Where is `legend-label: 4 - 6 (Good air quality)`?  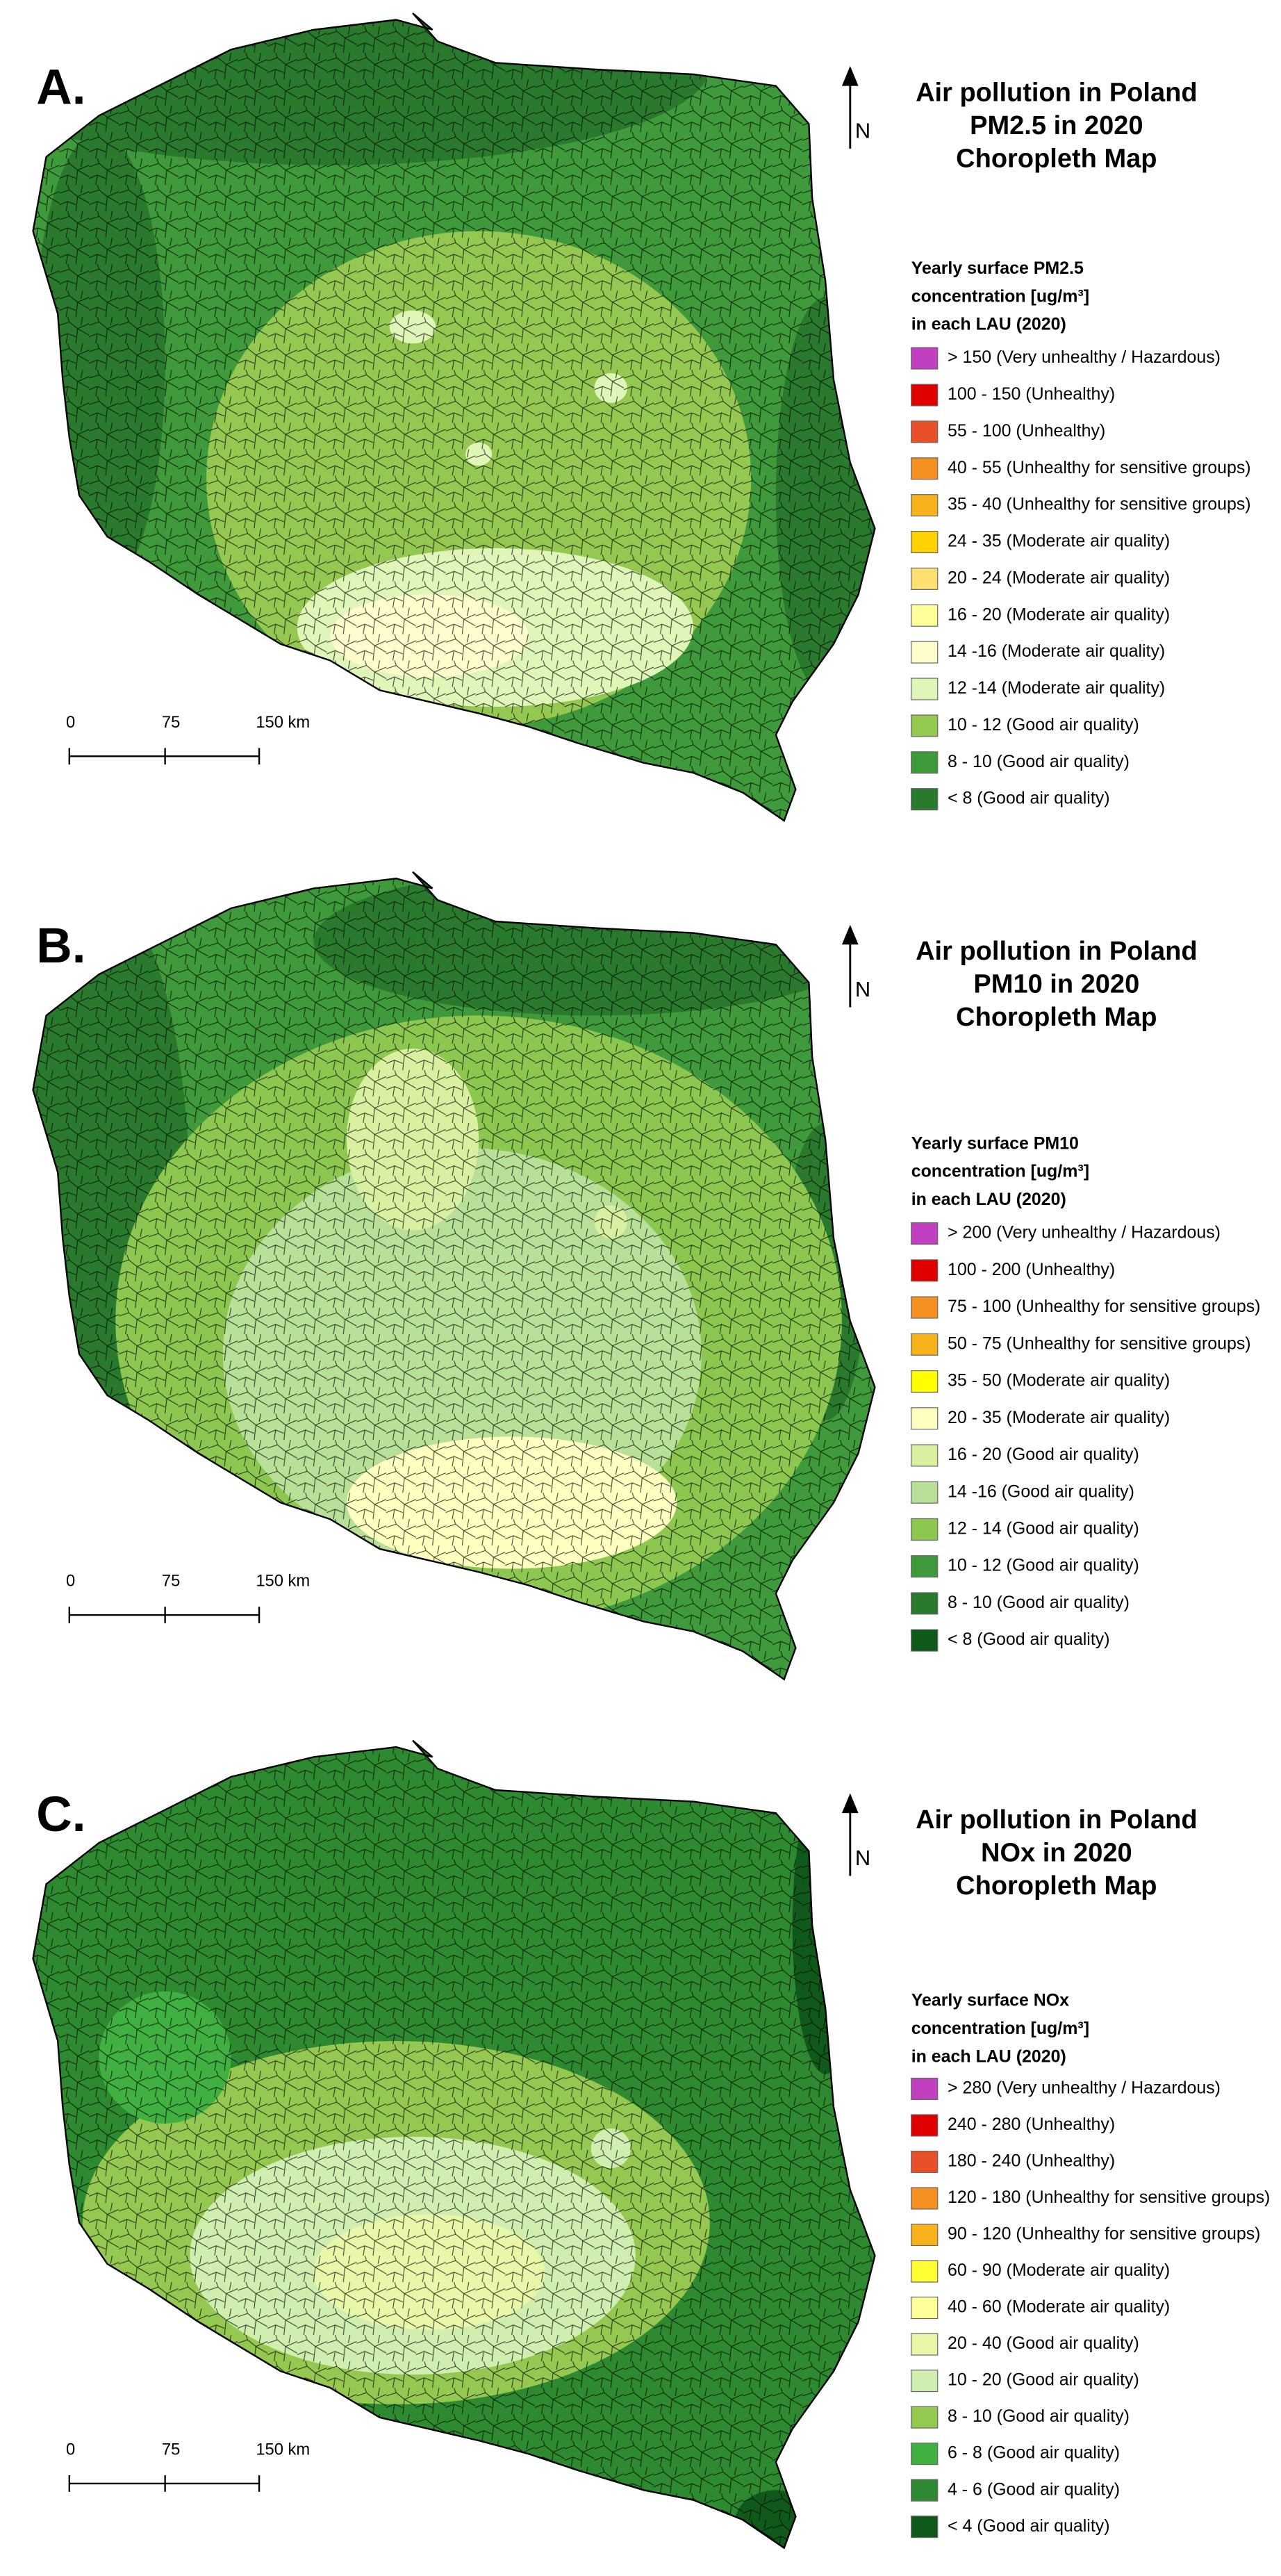 legend-label: 4 - 6 (Good air quality) is located at coordinates (1034, 2489).